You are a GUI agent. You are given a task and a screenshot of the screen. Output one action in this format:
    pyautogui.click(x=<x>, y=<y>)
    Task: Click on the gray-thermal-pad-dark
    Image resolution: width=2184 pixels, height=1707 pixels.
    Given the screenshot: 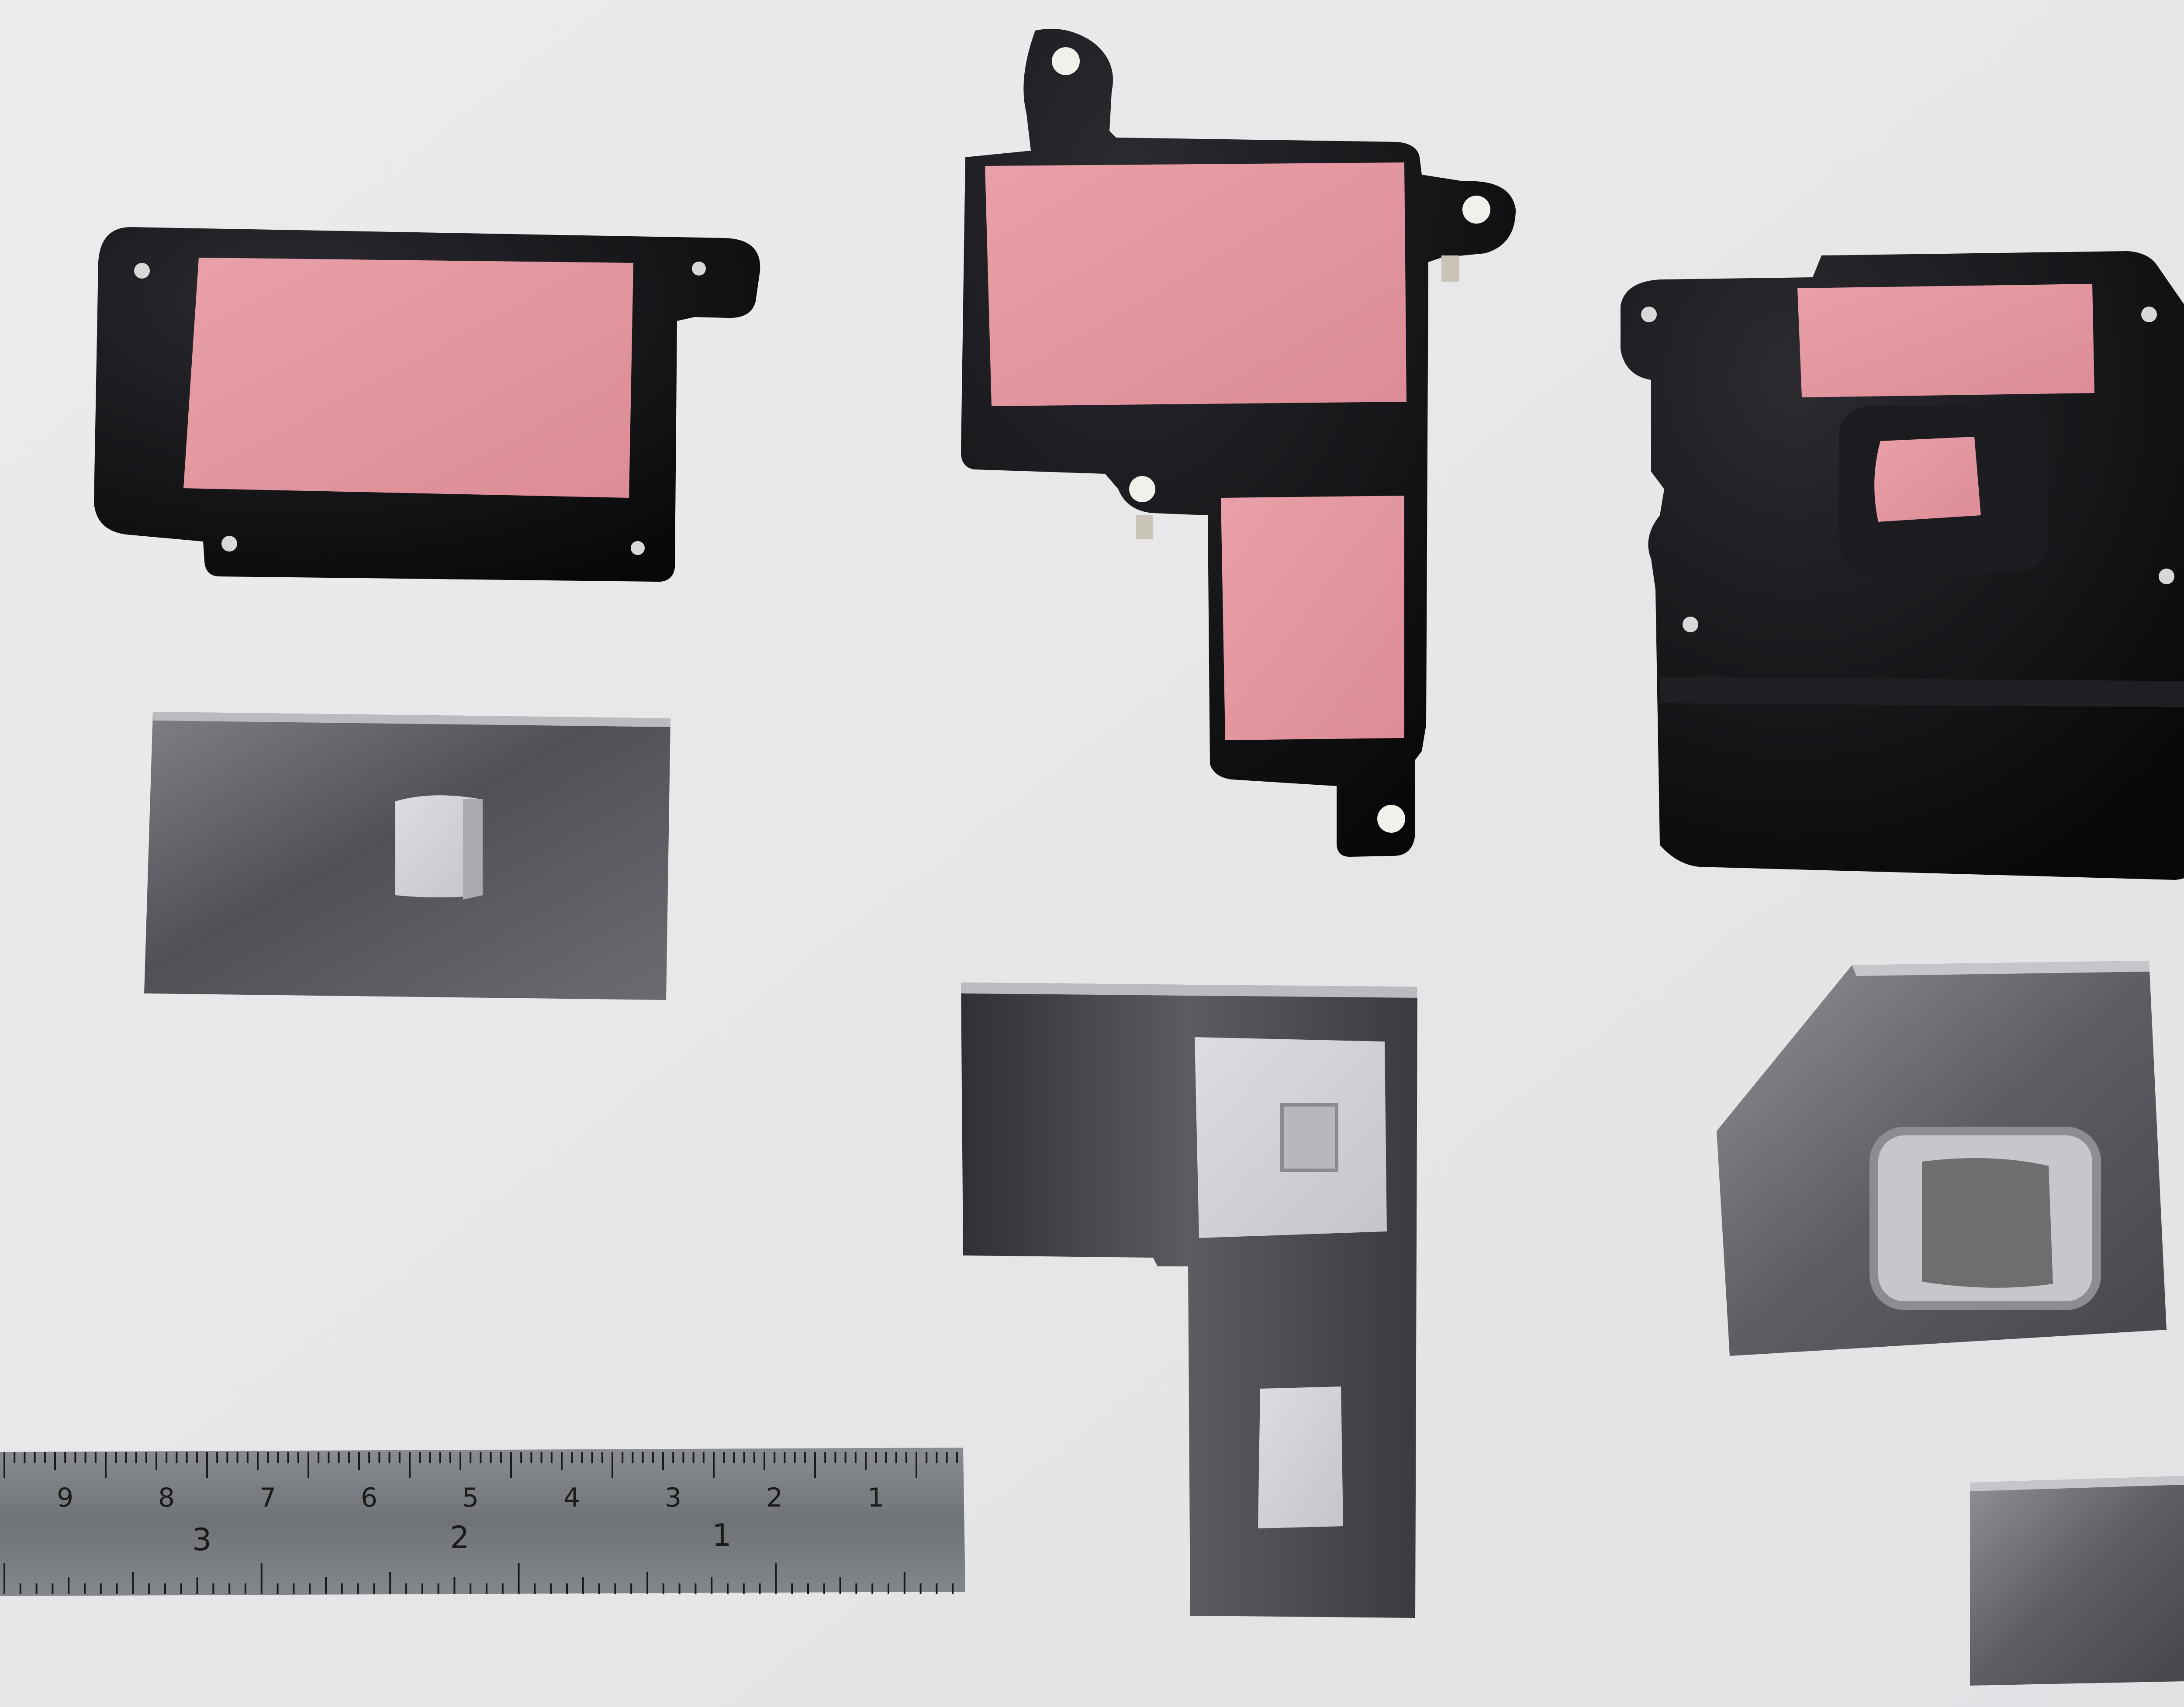 What is the action you would take?
    pyautogui.click(x=1987, y=1223)
    